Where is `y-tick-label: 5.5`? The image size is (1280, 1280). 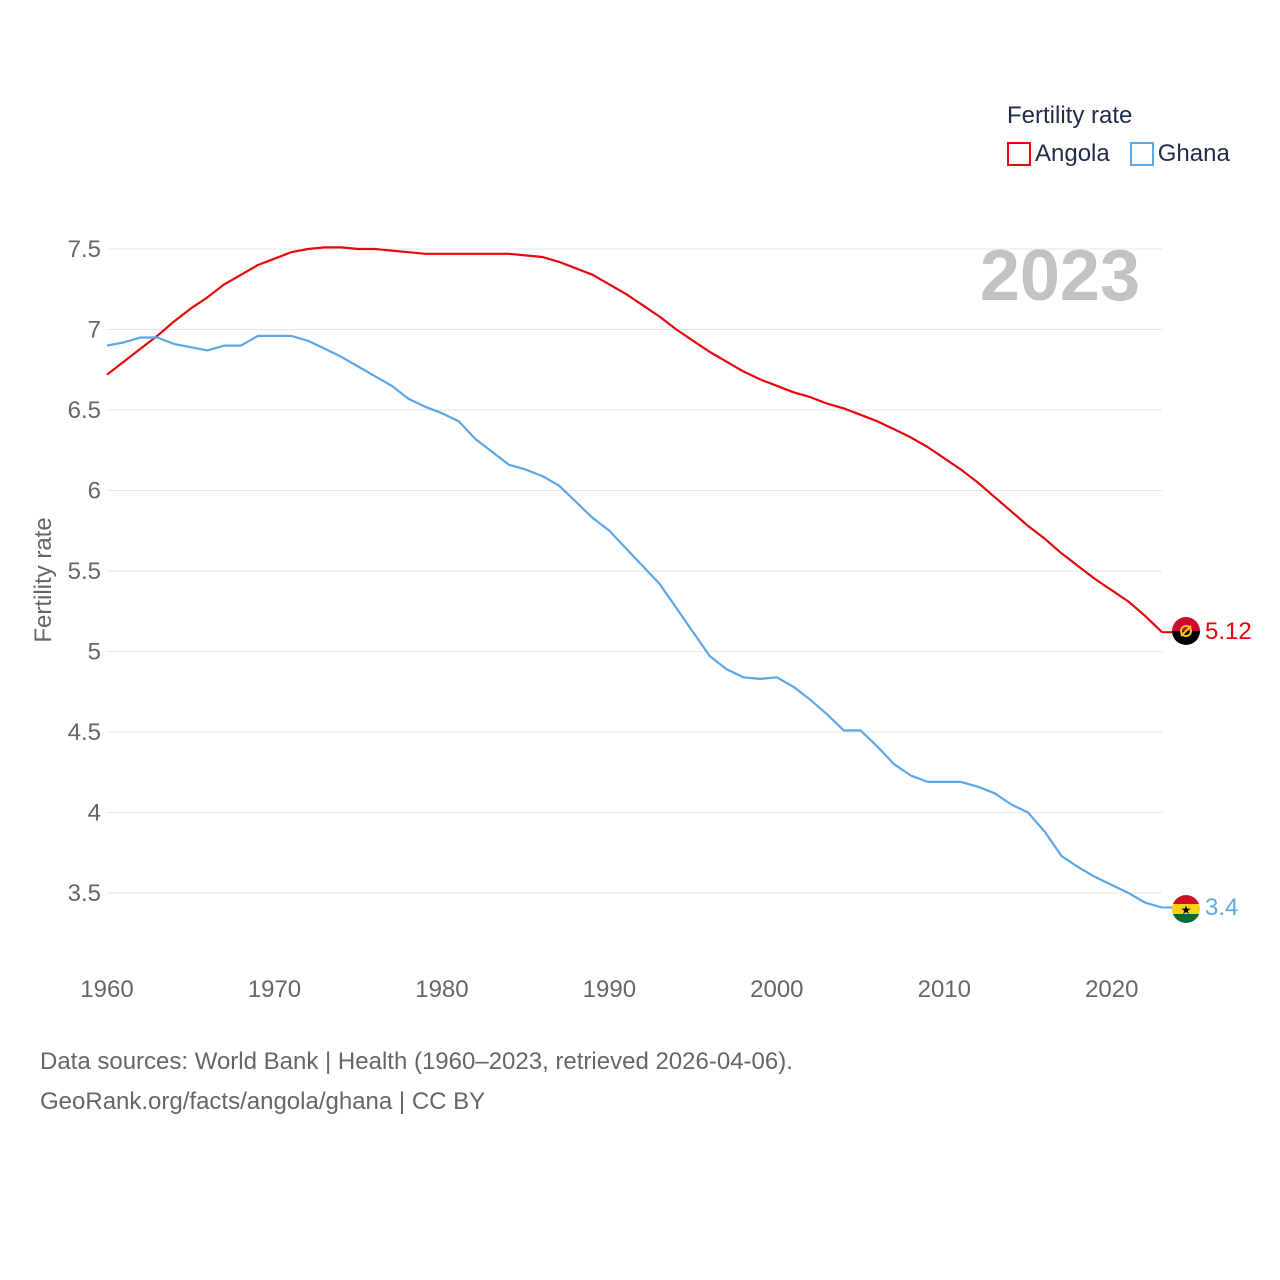
y-tick-label: 5.5 is located at coordinates (84, 571).